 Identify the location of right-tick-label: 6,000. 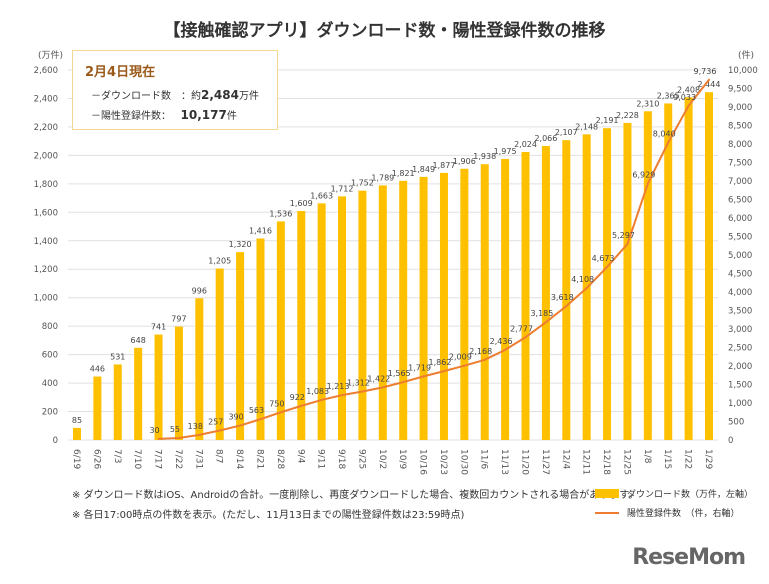
(740, 219).